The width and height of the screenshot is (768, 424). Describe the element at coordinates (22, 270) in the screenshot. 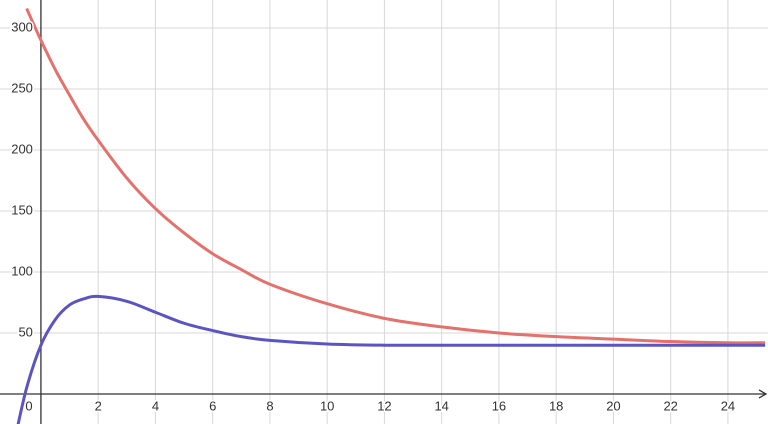

I see `y-tick-label: 100` at that location.